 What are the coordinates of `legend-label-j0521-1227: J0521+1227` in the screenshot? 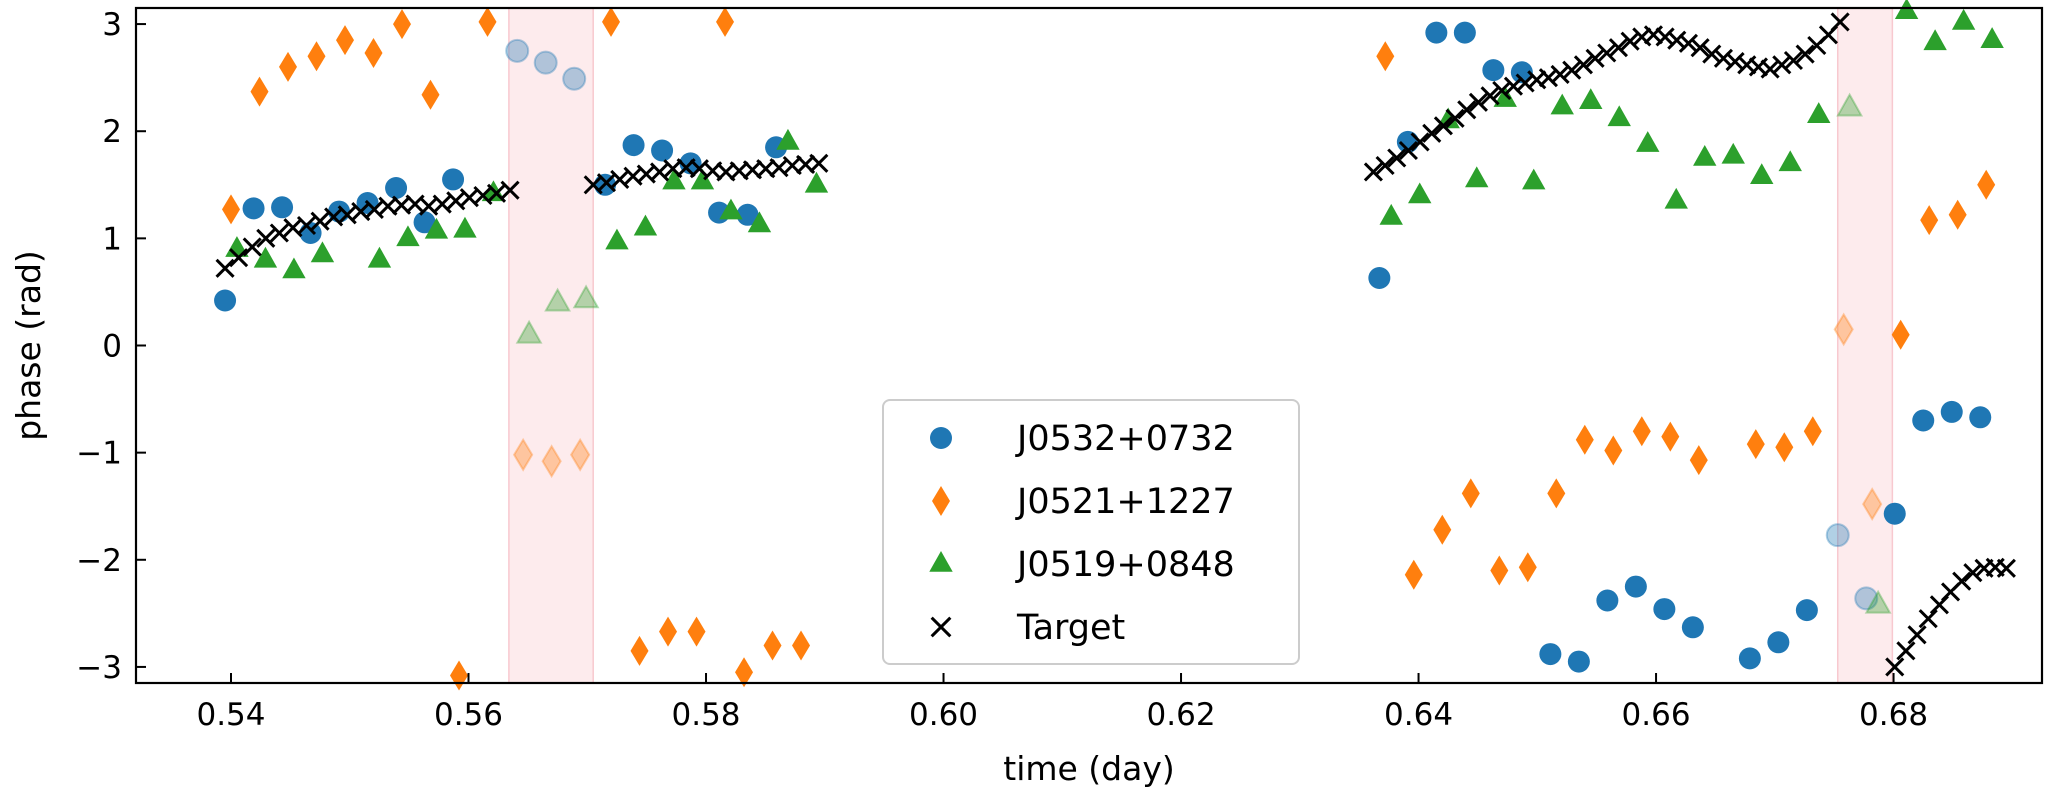 It's located at (1125, 502).